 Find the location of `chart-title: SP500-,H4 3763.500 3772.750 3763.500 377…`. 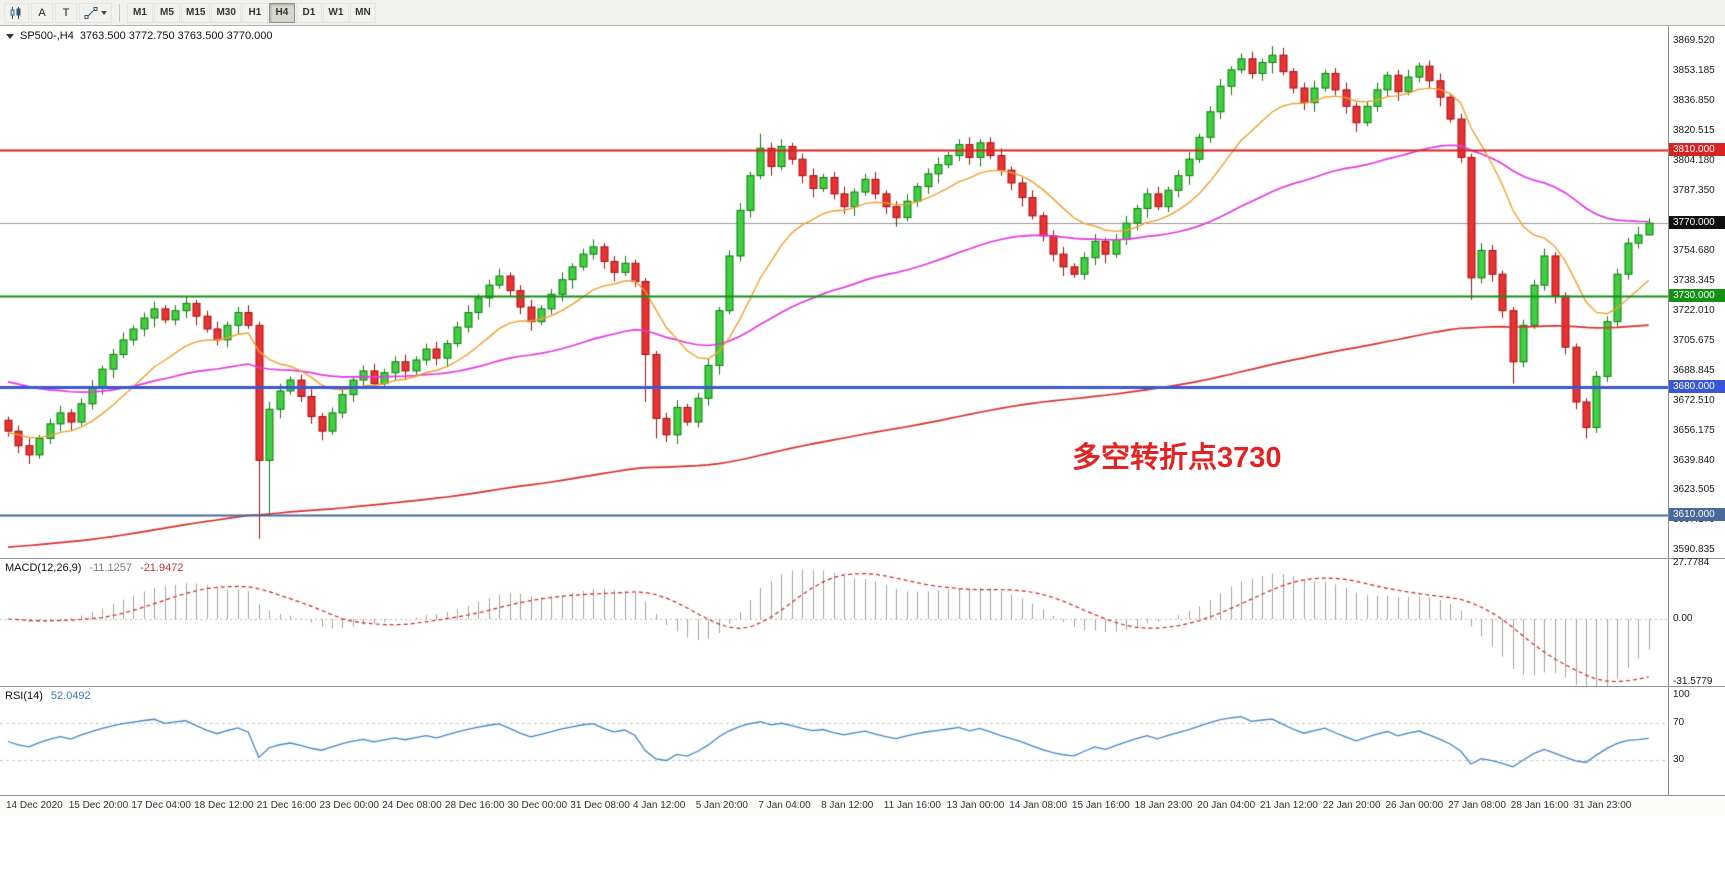

chart-title: SP500-,H4 3763.500 3772.750 3763.500 377… is located at coordinates (139, 36).